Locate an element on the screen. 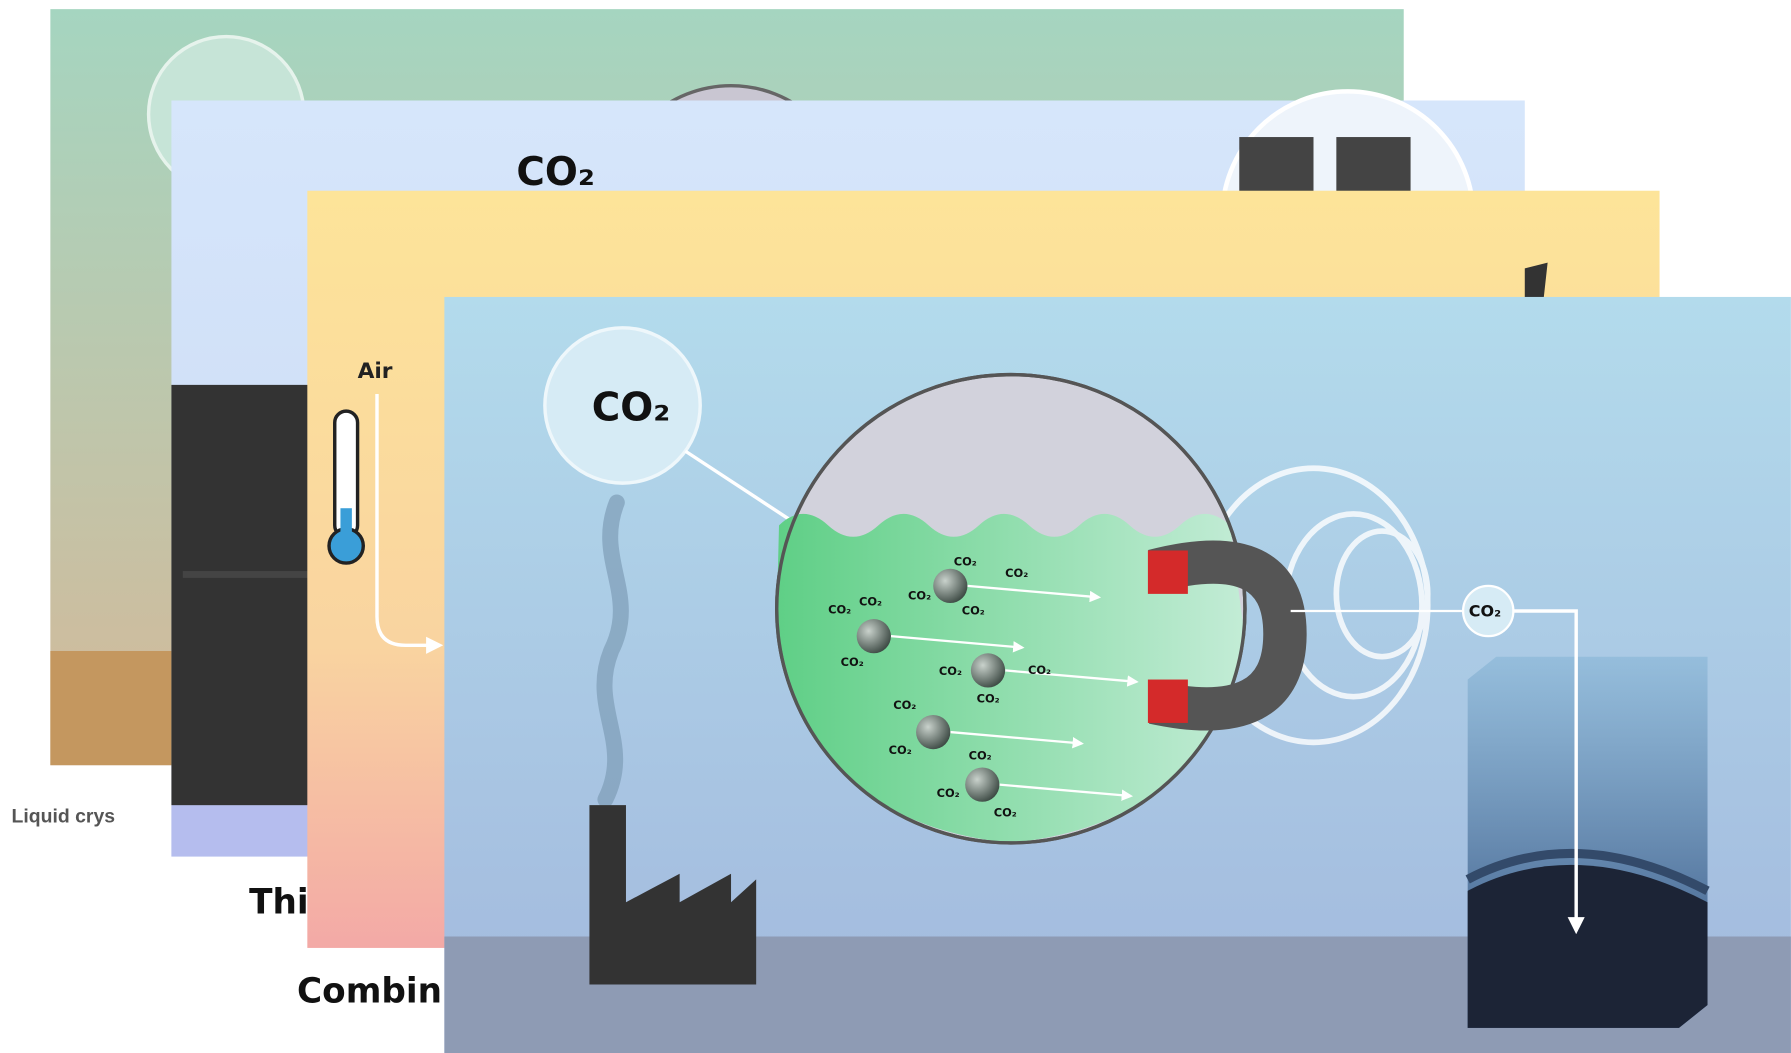  label: Air is located at coordinates (375, 371).